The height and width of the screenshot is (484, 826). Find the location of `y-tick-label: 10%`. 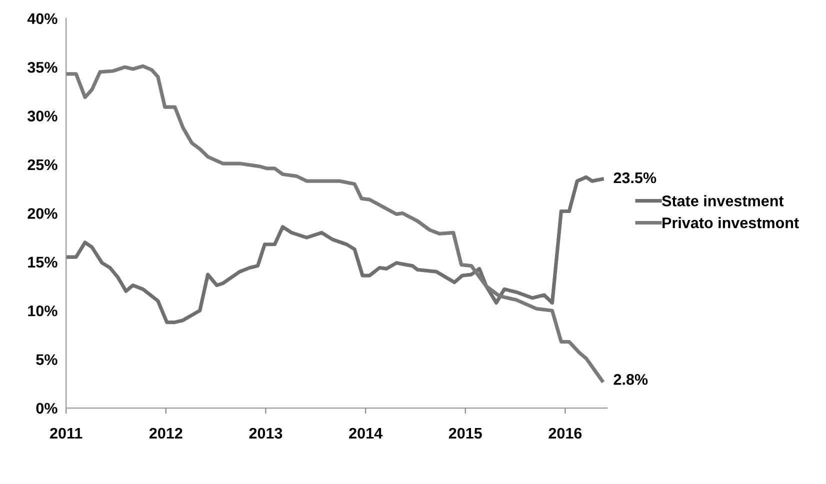

y-tick-label: 10% is located at coordinates (43, 310).